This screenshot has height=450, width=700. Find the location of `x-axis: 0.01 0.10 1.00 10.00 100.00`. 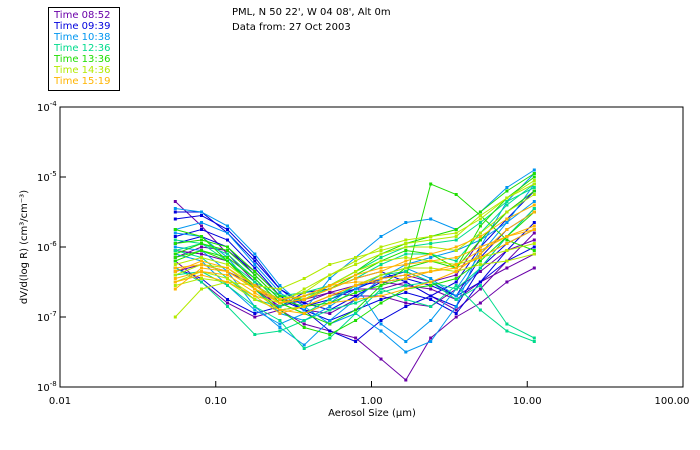

x-axis: 0.01 0.10 1.00 10.00 100.00 is located at coordinates (369, 394).